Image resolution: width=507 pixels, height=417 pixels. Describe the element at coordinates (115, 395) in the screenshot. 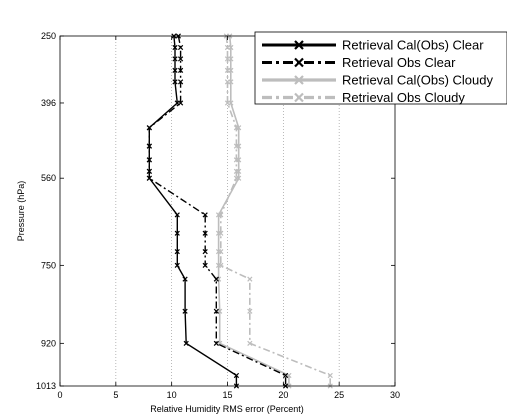

I see `x-tick-label-1: 5` at that location.